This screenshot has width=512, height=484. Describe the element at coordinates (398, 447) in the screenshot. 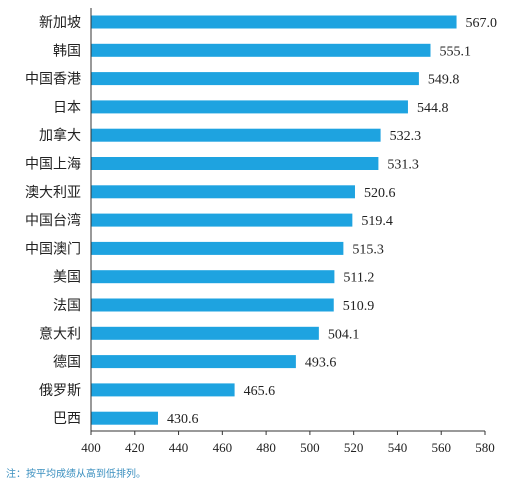

I see `x-tick-label: 540` at that location.